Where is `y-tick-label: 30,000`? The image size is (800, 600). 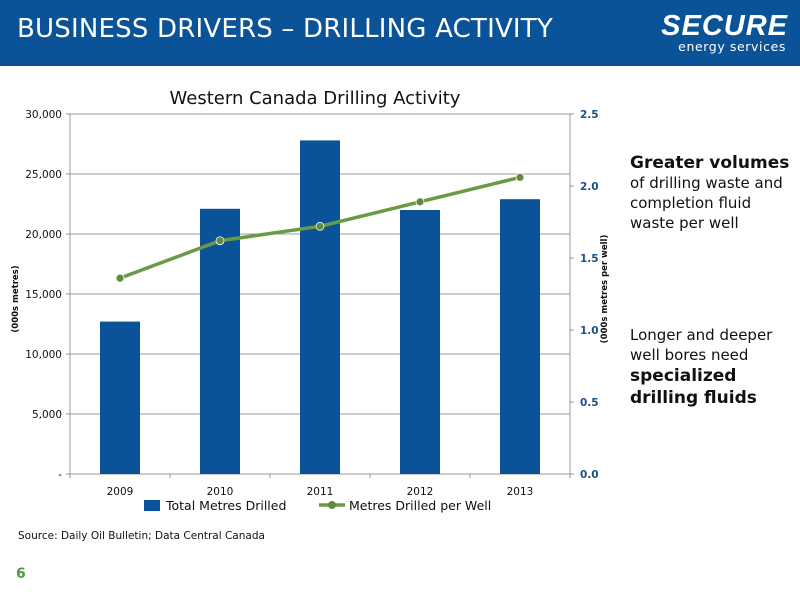 y-tick-label: 30,000 is located at coordinates (43, 115).